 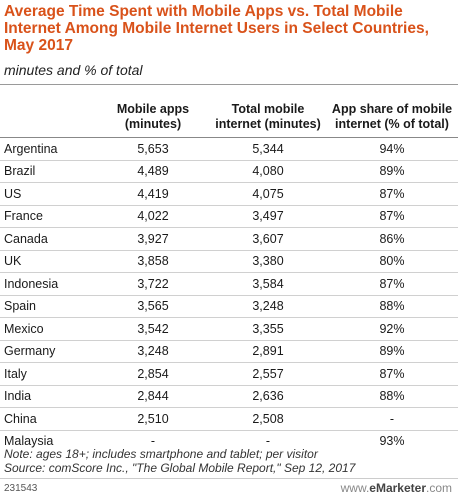 What do you see at coordinates (48, 261) in the screenshot?
I see `cell-country: UK` at bounding box center [48, 261].